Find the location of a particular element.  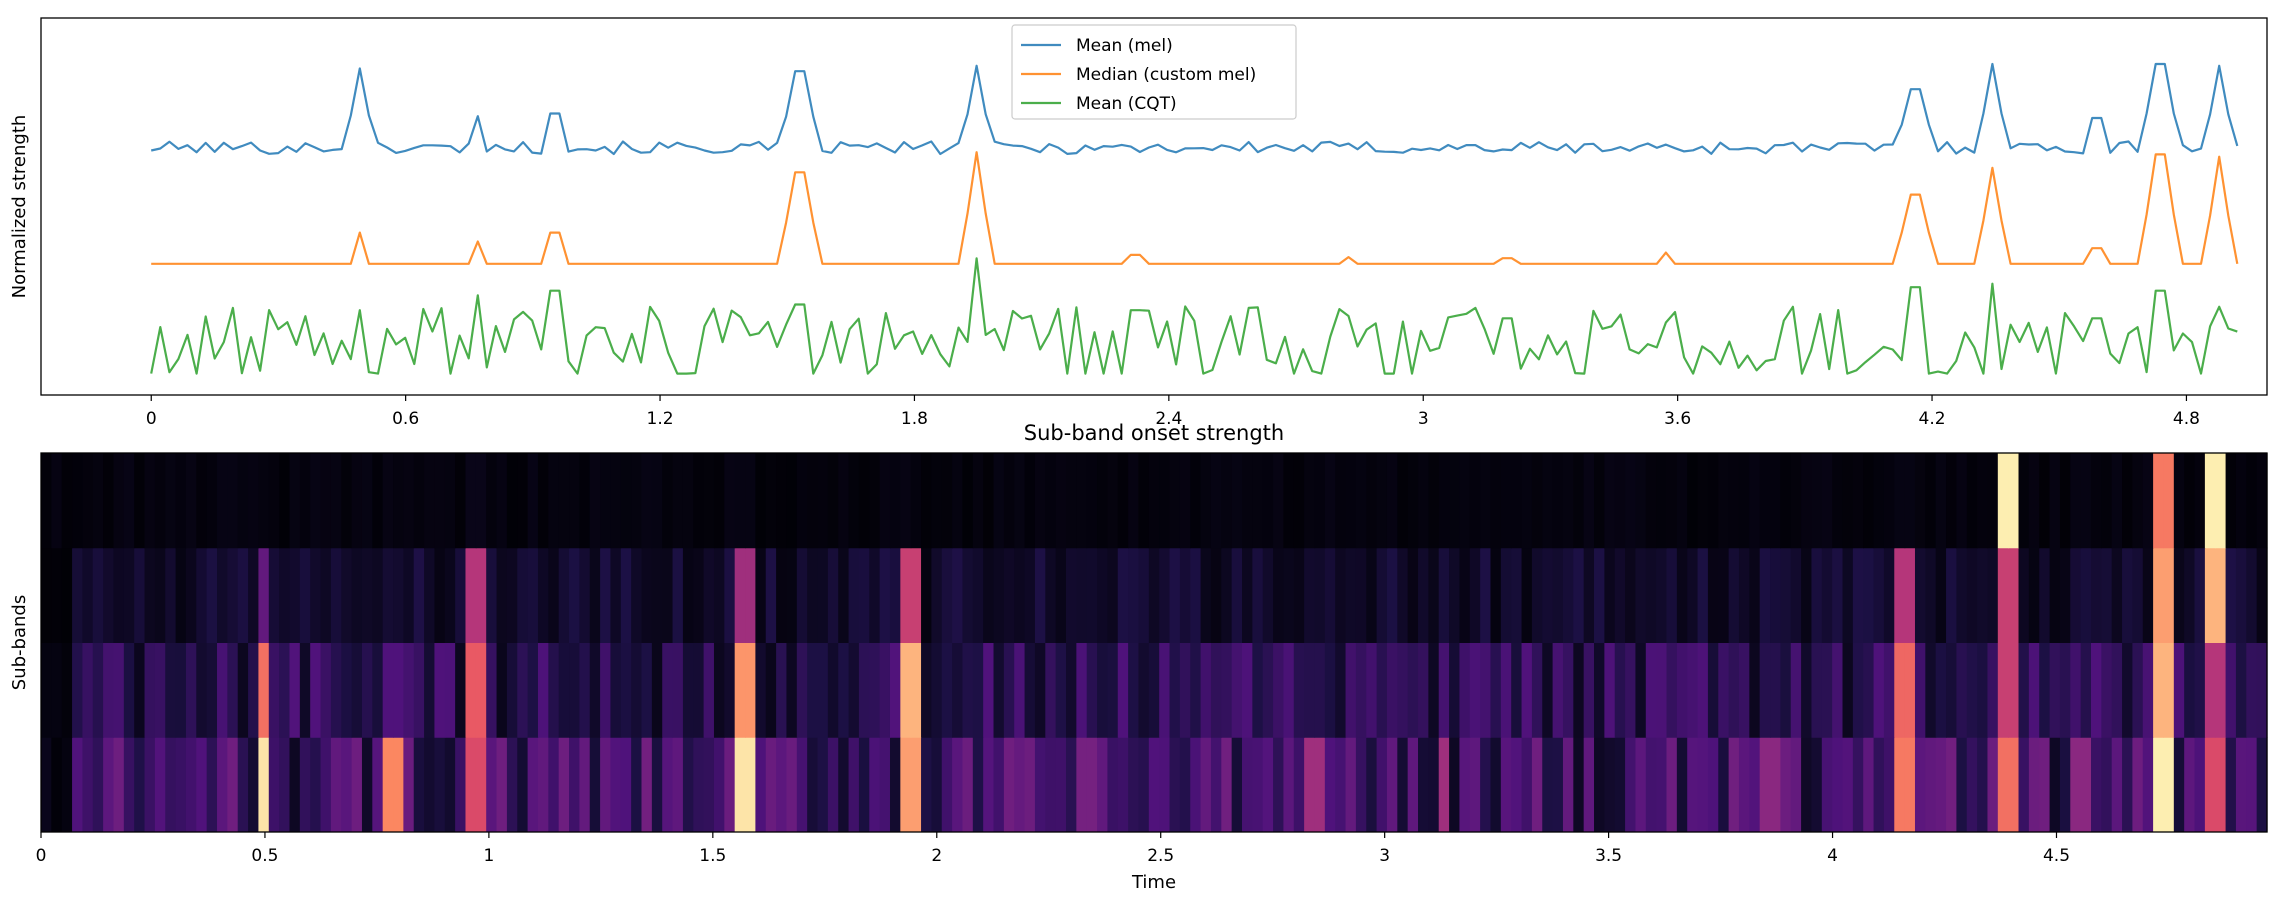

bottom-xtick-label: 3 is located at coordinates (1384, 856).